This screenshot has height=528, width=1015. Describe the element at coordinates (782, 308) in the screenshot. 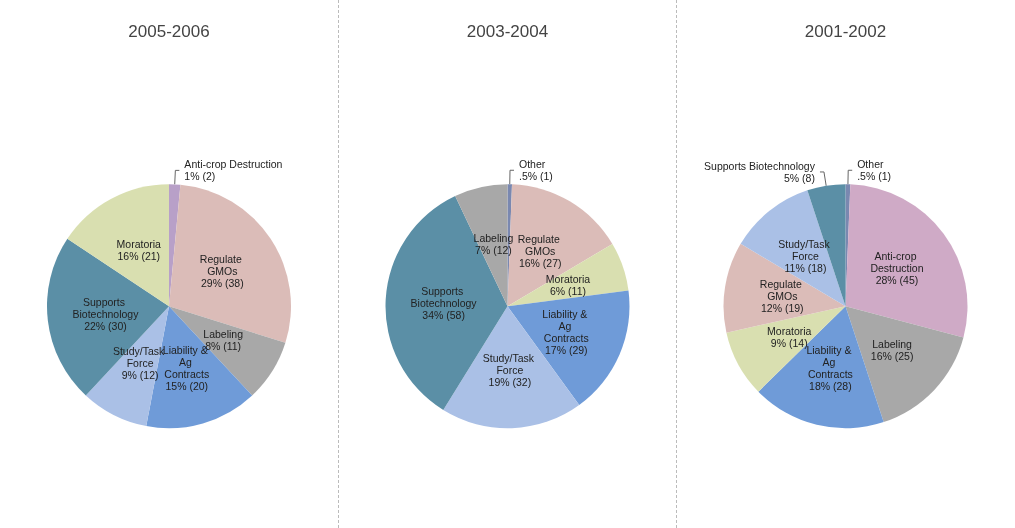

I see `data-label: 12% (19)` at that location.